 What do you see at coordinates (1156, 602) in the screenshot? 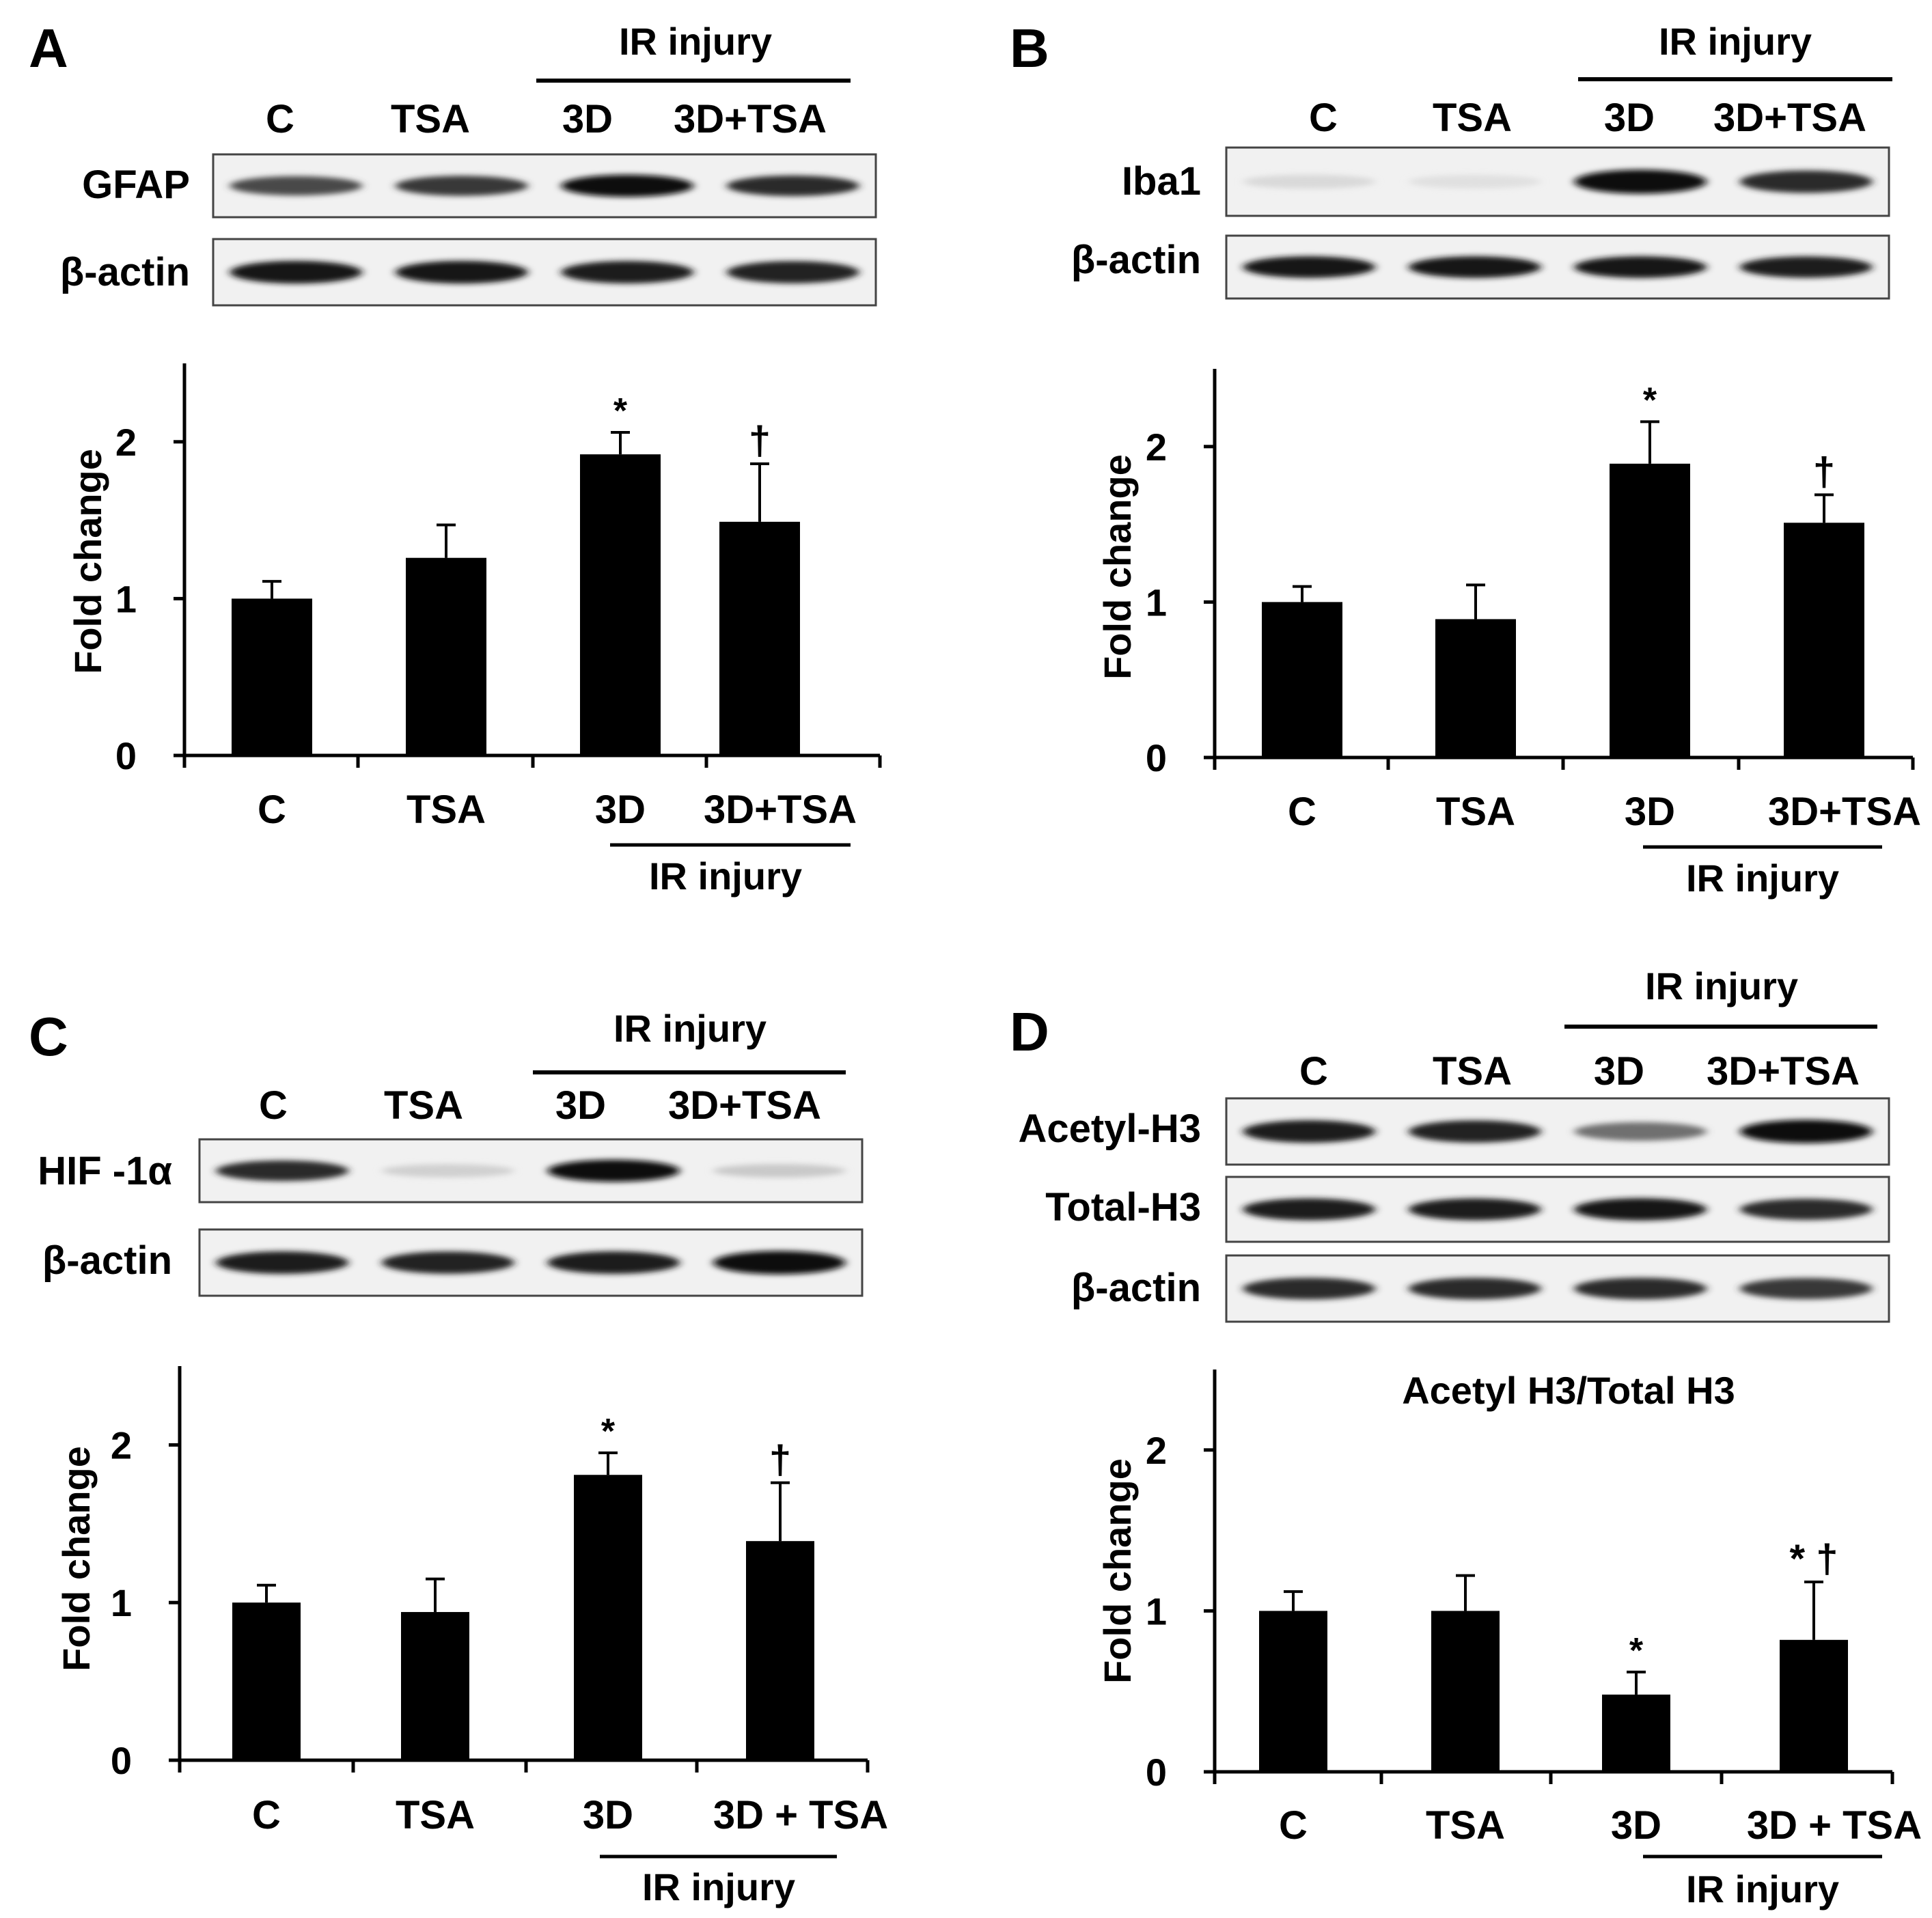
I see `y-tick-label: 1` at bounding box center [1156, 602].